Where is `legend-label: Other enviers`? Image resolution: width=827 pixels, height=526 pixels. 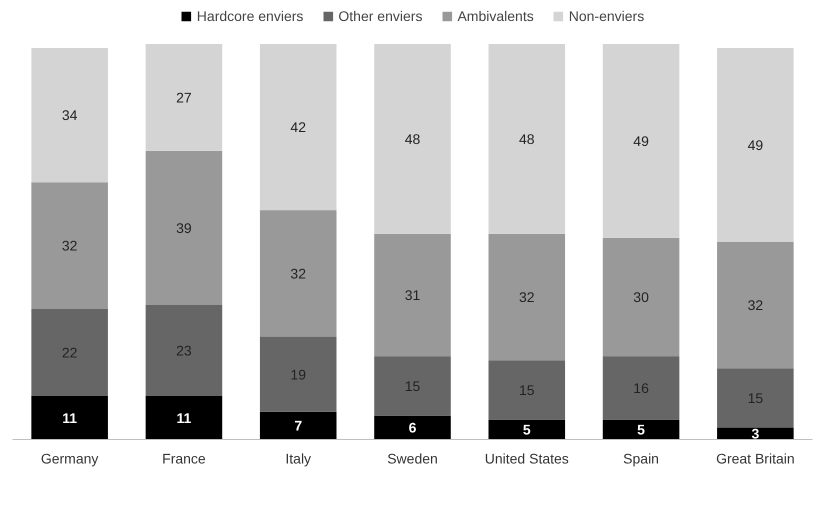 legend-label: Other enviers is located at coordinates (380, 16).